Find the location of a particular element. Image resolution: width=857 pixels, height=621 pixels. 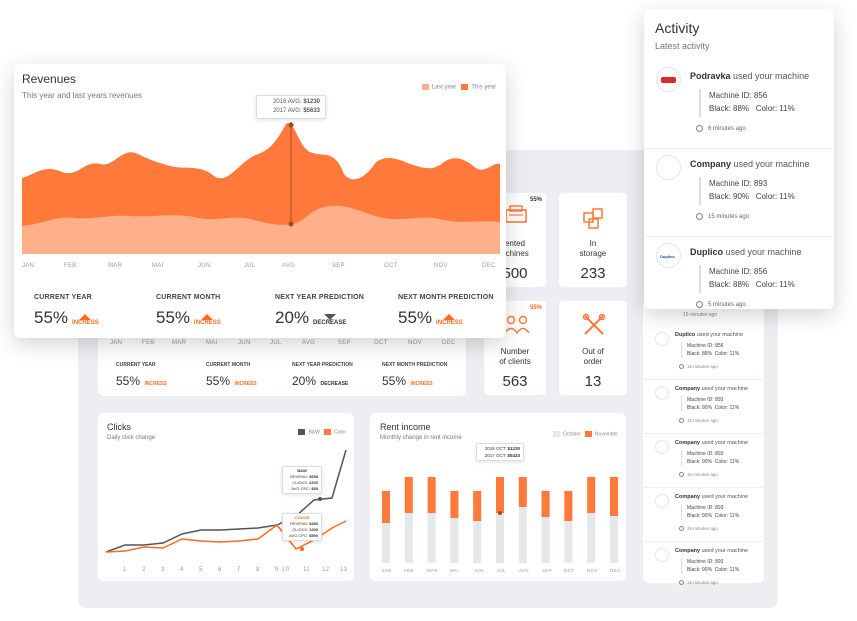

tile-number-of-clients: 55% Number of clients 563 is located at coordinates (515, 348).